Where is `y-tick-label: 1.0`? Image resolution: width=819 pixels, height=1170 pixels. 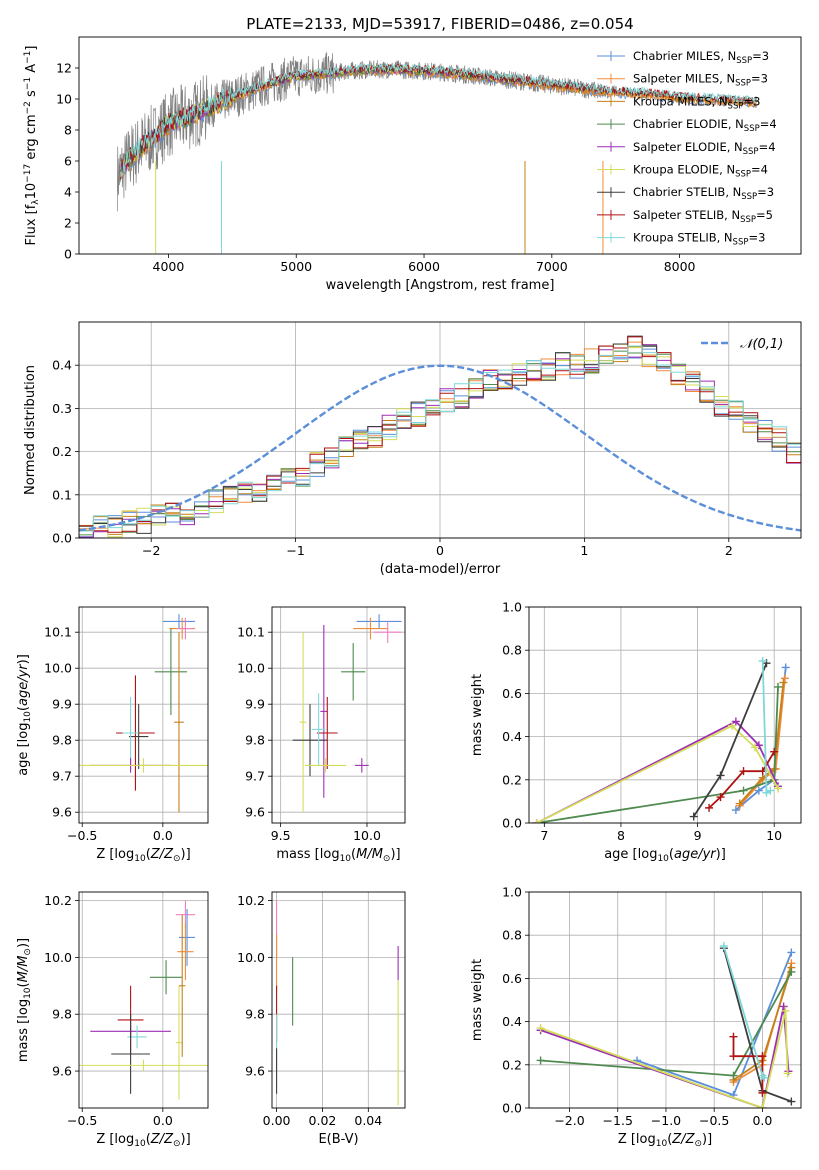 y-tick-label: 1.0 is located at coordinates (512, 892).